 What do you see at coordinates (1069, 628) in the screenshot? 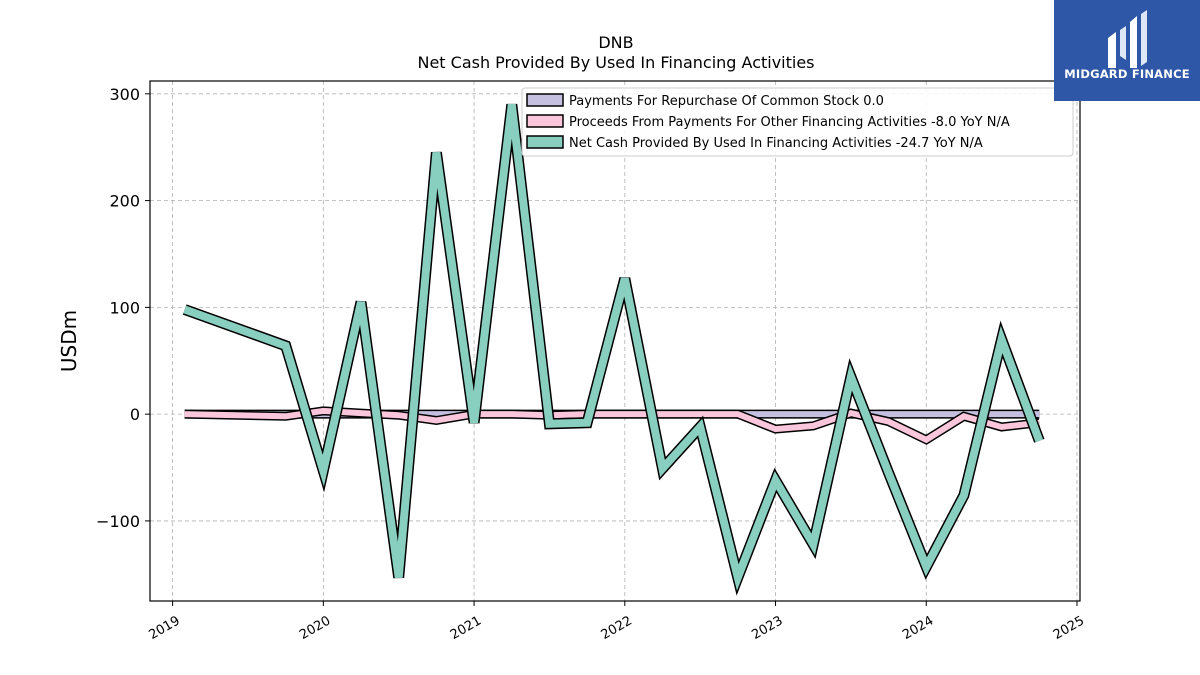
I see `x-tick-label: 2025` at bounding box center [1069, 628].